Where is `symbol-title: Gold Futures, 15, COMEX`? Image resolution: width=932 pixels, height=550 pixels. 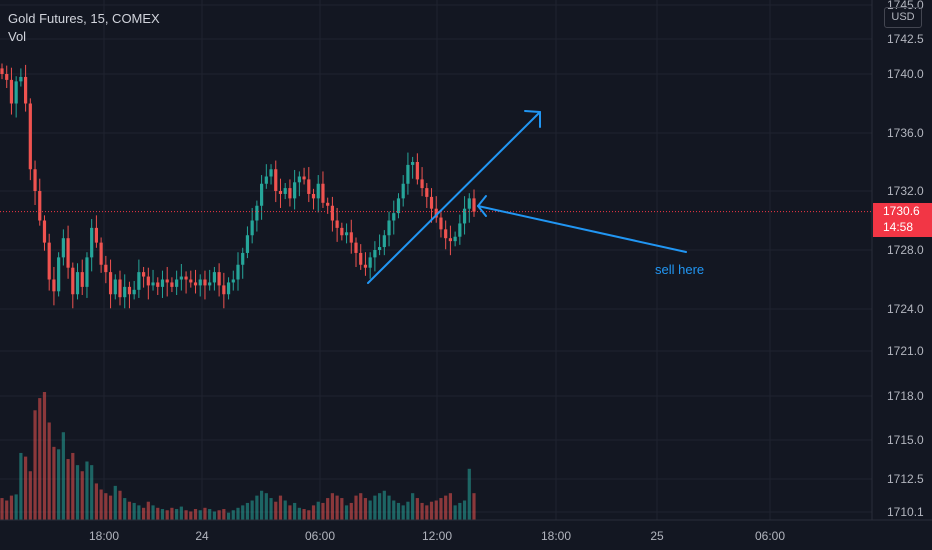 symbol-title: Gold Futures, 15, COMEX is located at coordinates (84, 18).